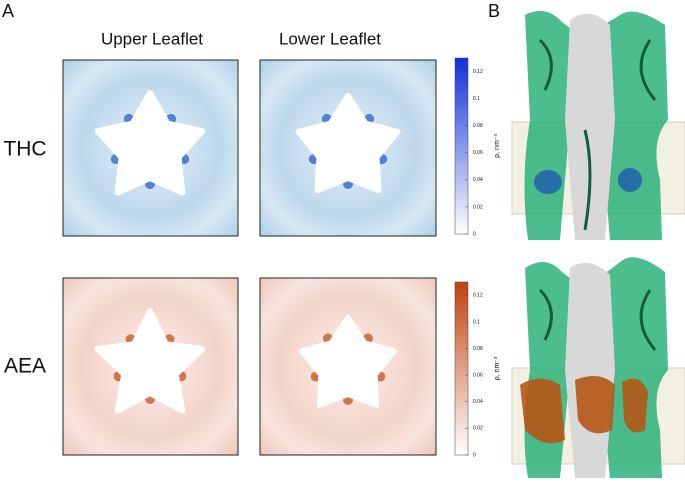 The image size is (685, 483). What do you see at coordinates (330, 38) in the screenshot?
I see `column-header: Lower Leaflet` at bounding box center [330, 38].